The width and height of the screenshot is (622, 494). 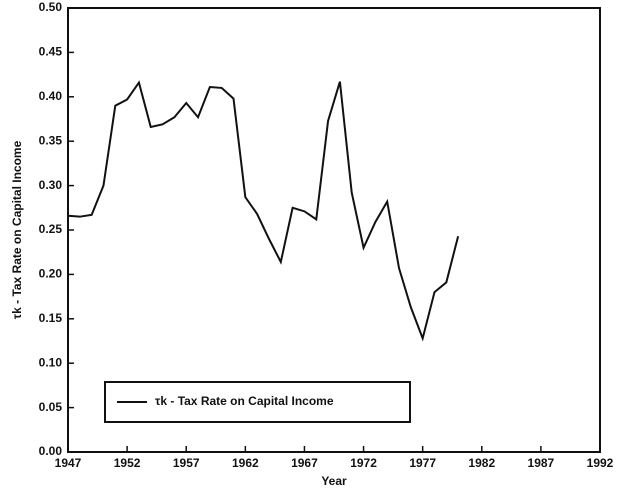 I want to click on y-tick-label: 0.10, so click(x=51, y=362).